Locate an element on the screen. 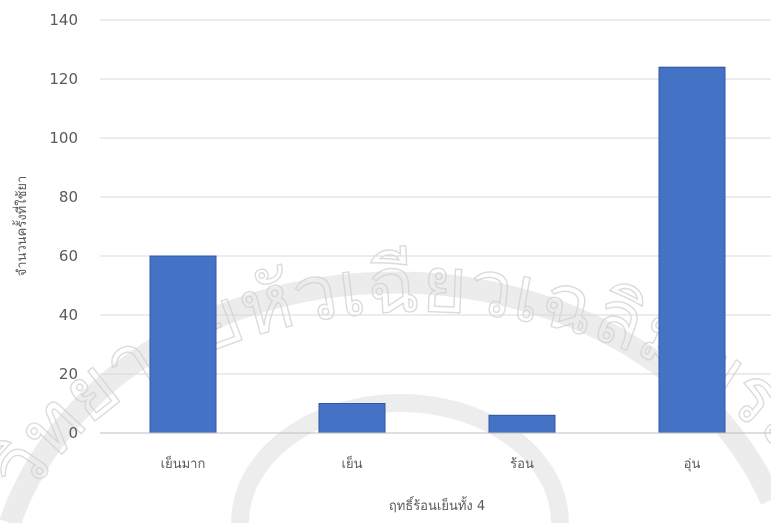  x-category-label: อุ่น is located at coordinates (692, 464).